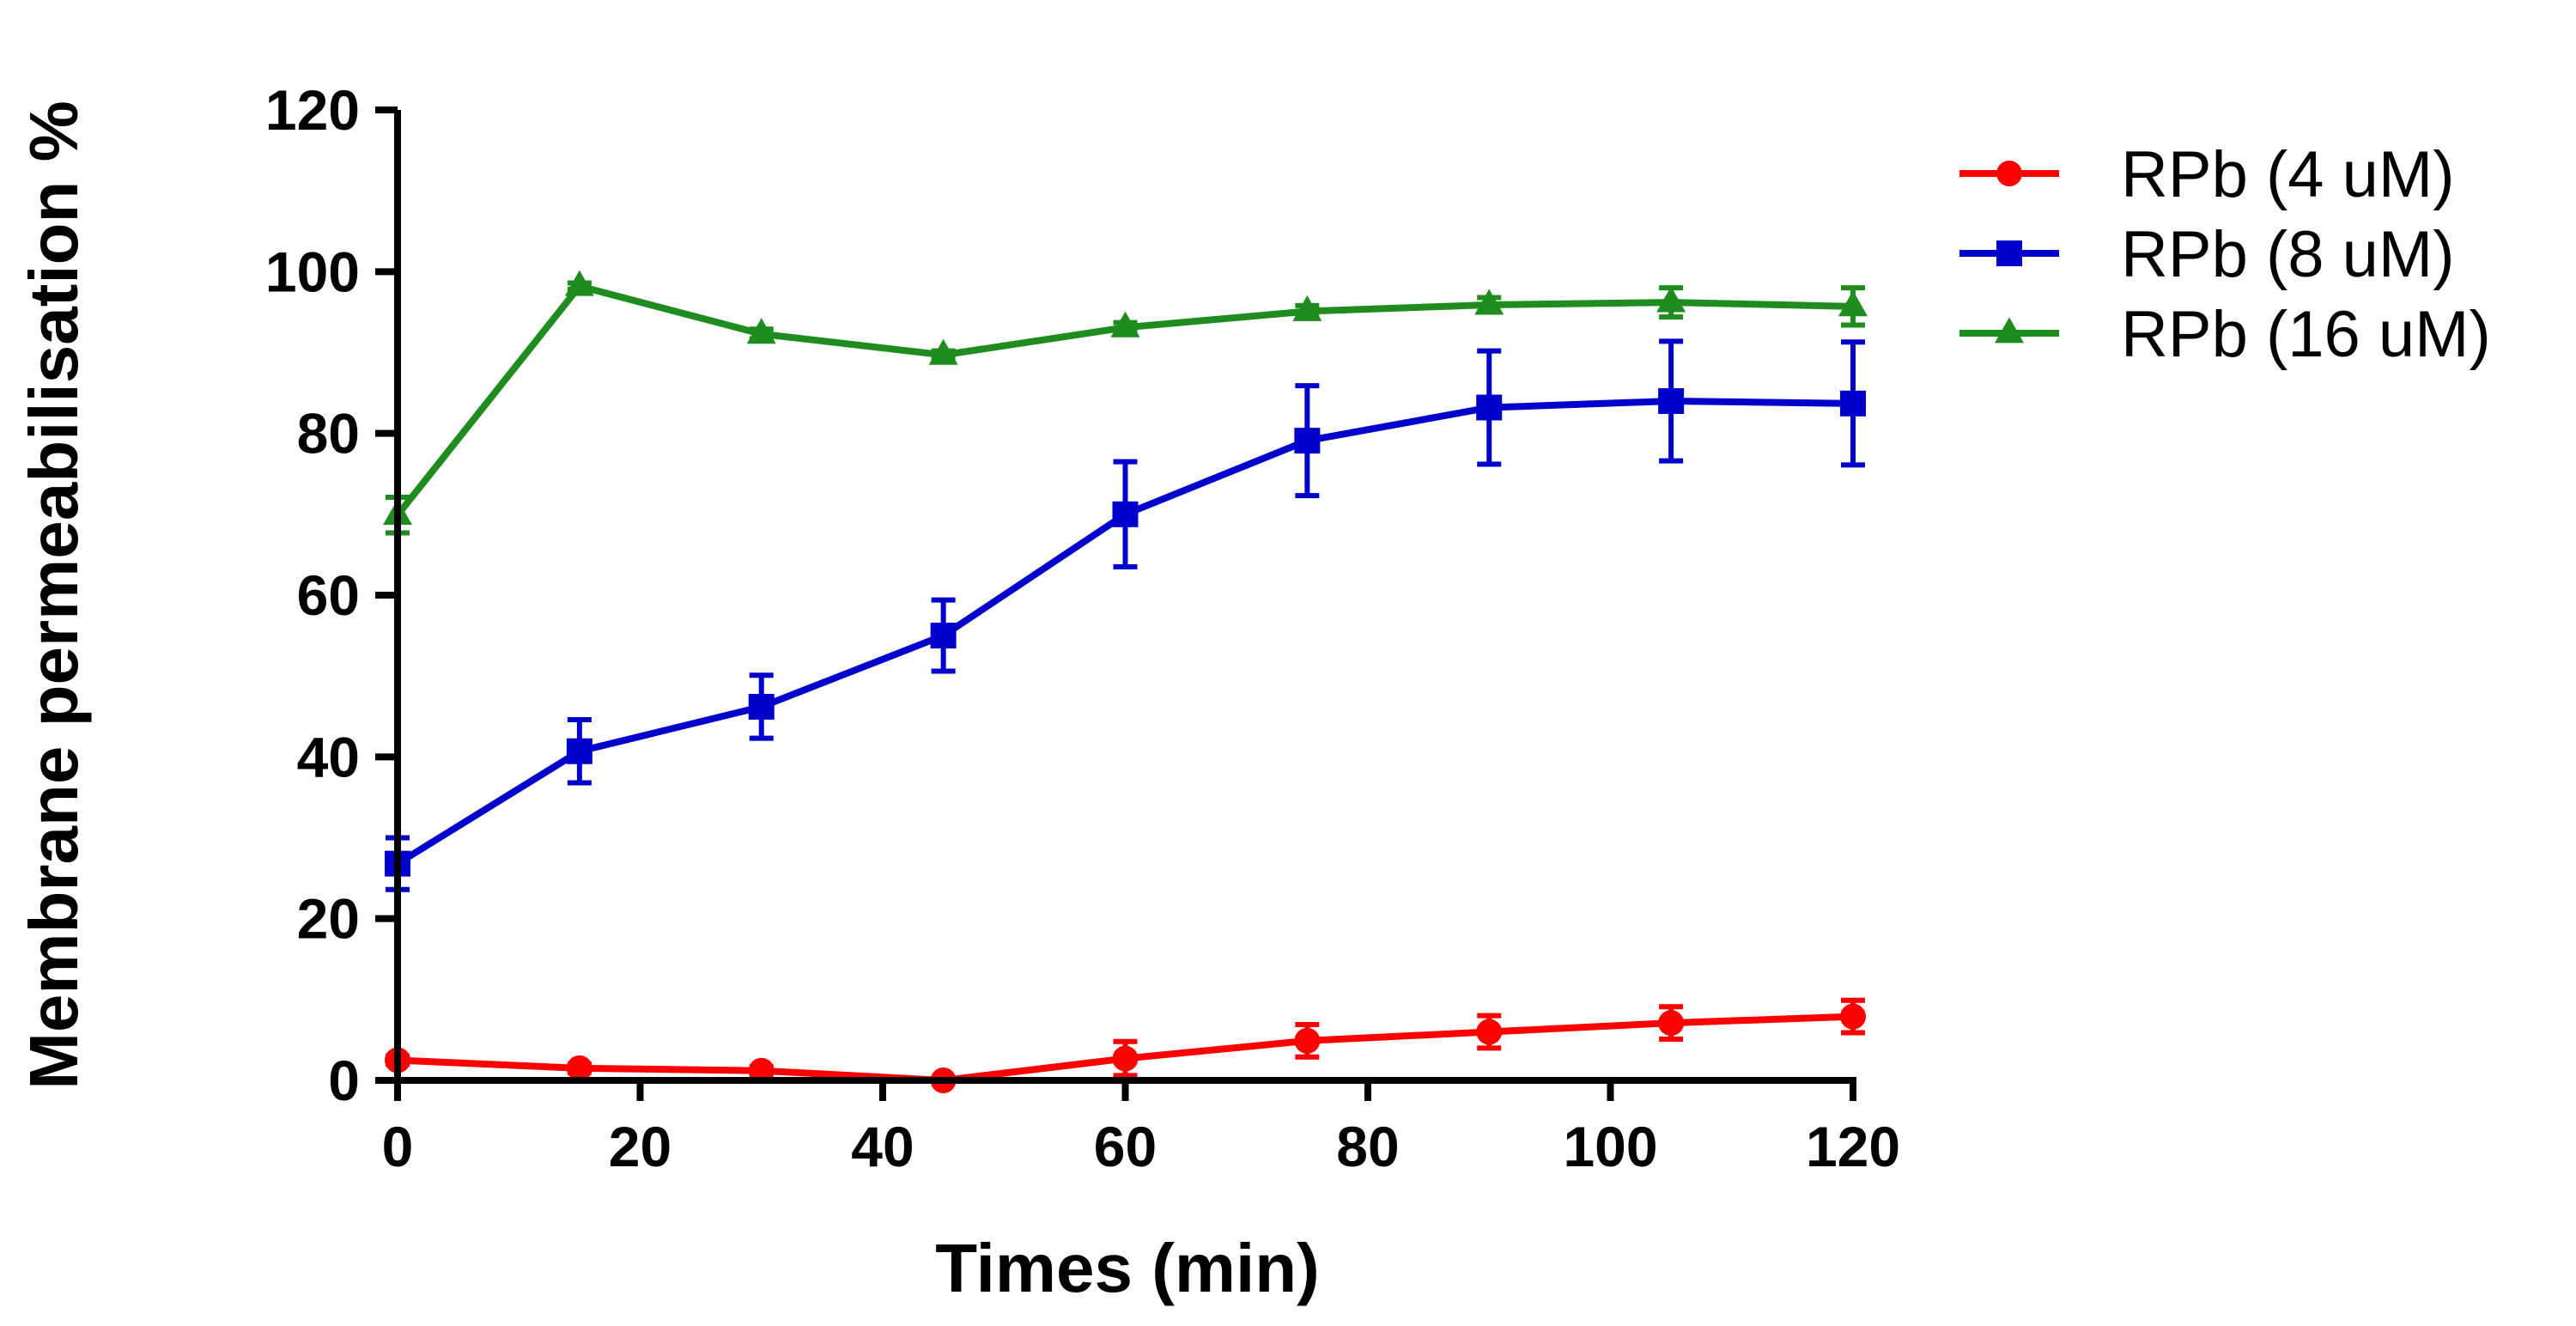 The height and width of the screenshot is (1326, 2576). Describe the element at coordinates (1367, 1147) in the screenshot. I see `x-tick-label: 80` at that location.